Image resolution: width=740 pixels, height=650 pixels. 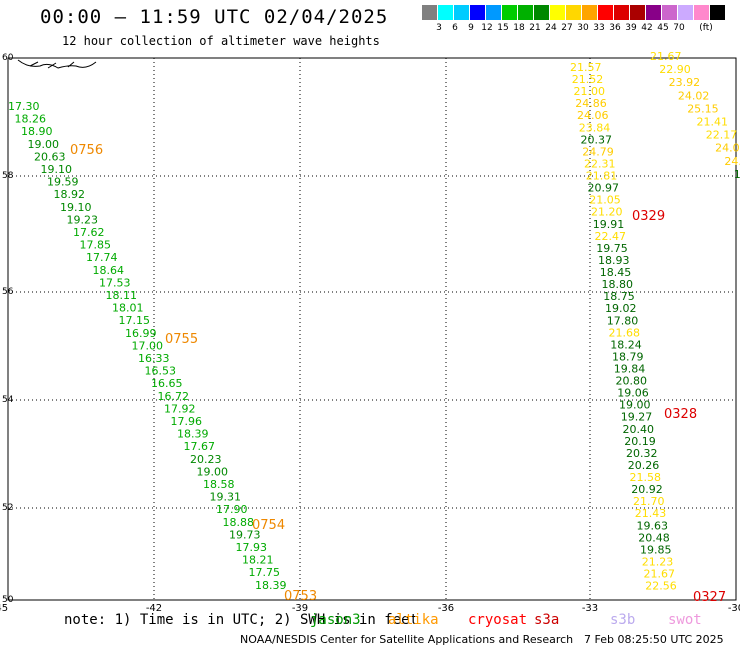 What do you see at coordinates (649, 501) in the screenshot?
I see `wave-height-label: 21.70` at bounding box center [649, 501].